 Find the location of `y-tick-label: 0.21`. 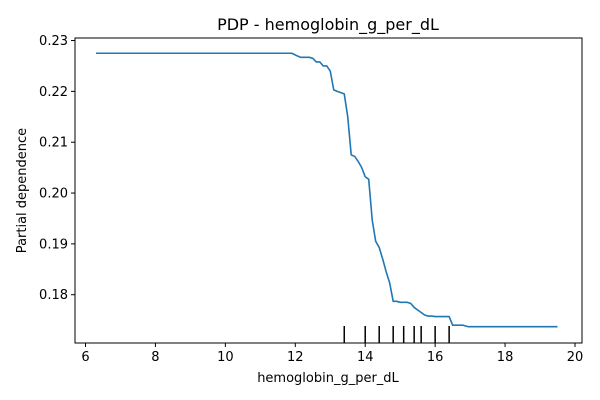

y-tick-label: 0.21 is located at coordinates (53, 143).